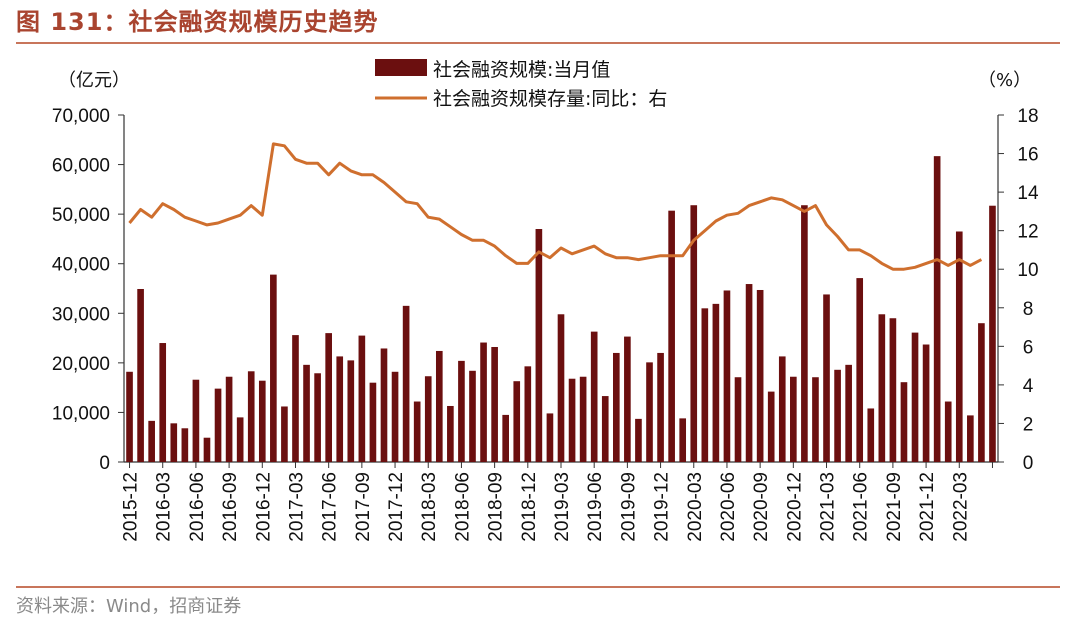 The width and height of the screenshot is (1080, 631). Describe the element at coordinates (1027, 116) in the screenshot. I see `right-tick-label: 18` at that location.